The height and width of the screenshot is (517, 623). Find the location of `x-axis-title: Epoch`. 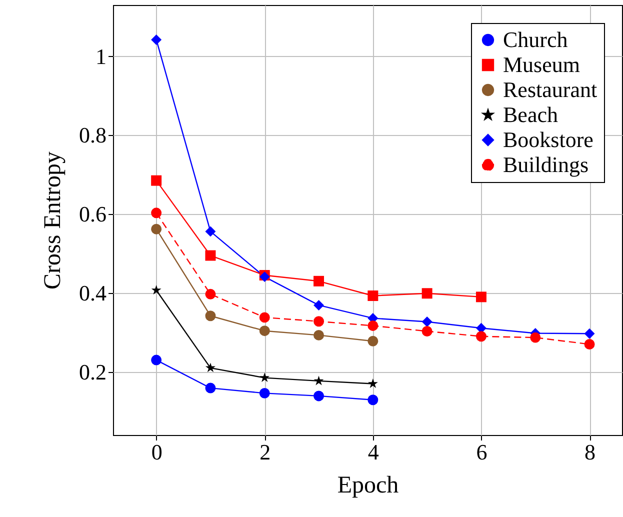

x-axis-title: Epoch is located at coordinates (368, 485).